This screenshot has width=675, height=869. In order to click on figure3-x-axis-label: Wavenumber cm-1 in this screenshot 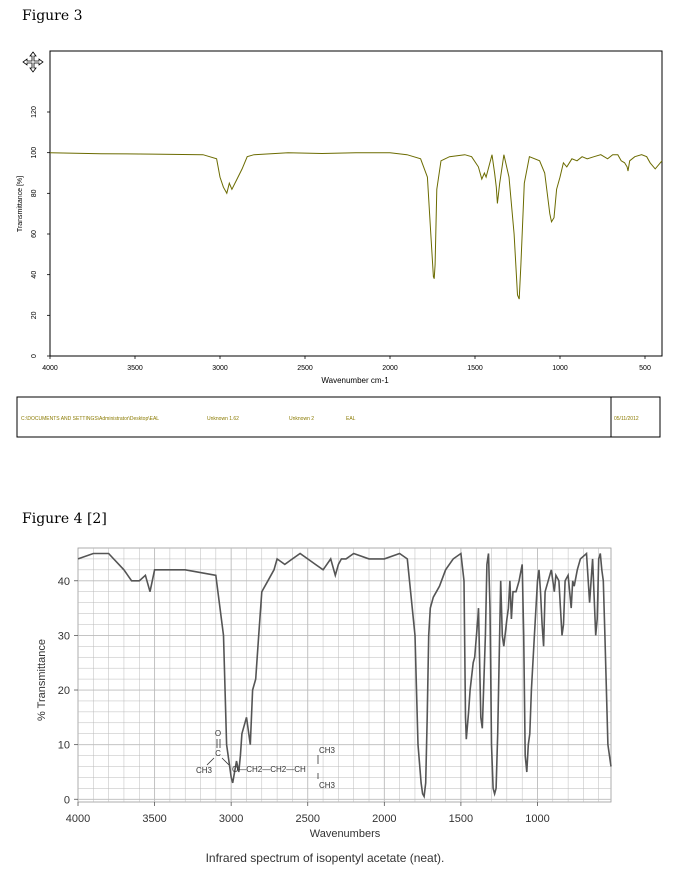, I will do `click(355, 380)`.